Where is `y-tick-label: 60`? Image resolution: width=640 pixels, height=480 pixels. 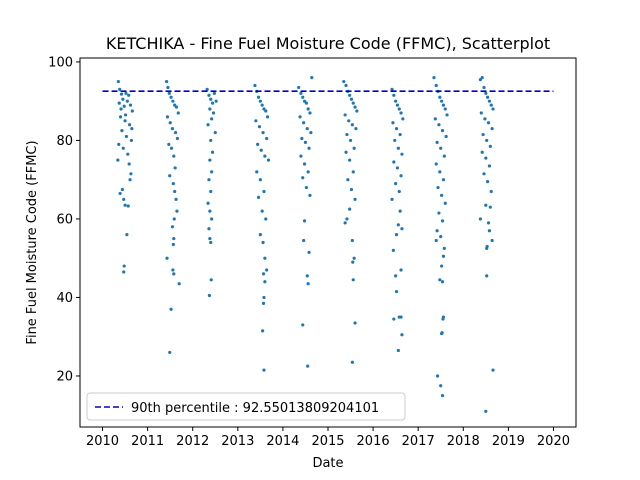 y-tick-label: 60 is located at coordinates (64, 219).